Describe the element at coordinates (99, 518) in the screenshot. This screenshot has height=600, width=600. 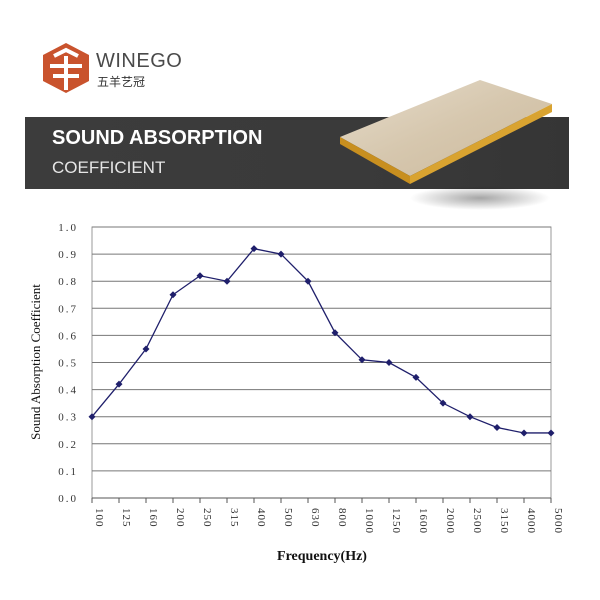
I see `x-tick-label: 100` at that location.